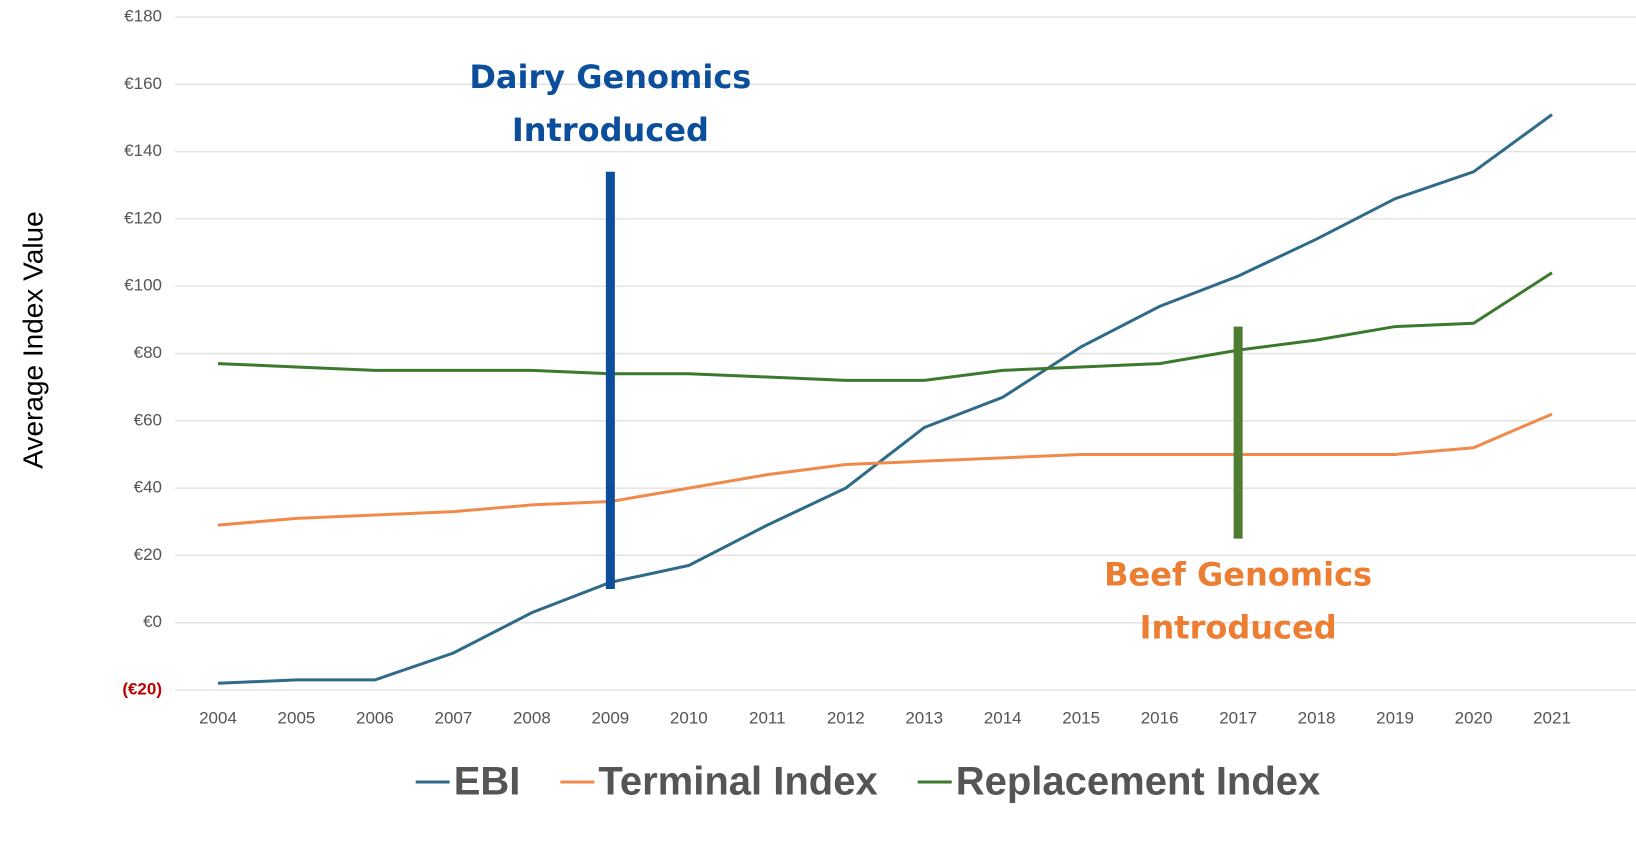 The image size is (1636, 842). I want to click on x-tick-label: 2019, so click(1395, 717).